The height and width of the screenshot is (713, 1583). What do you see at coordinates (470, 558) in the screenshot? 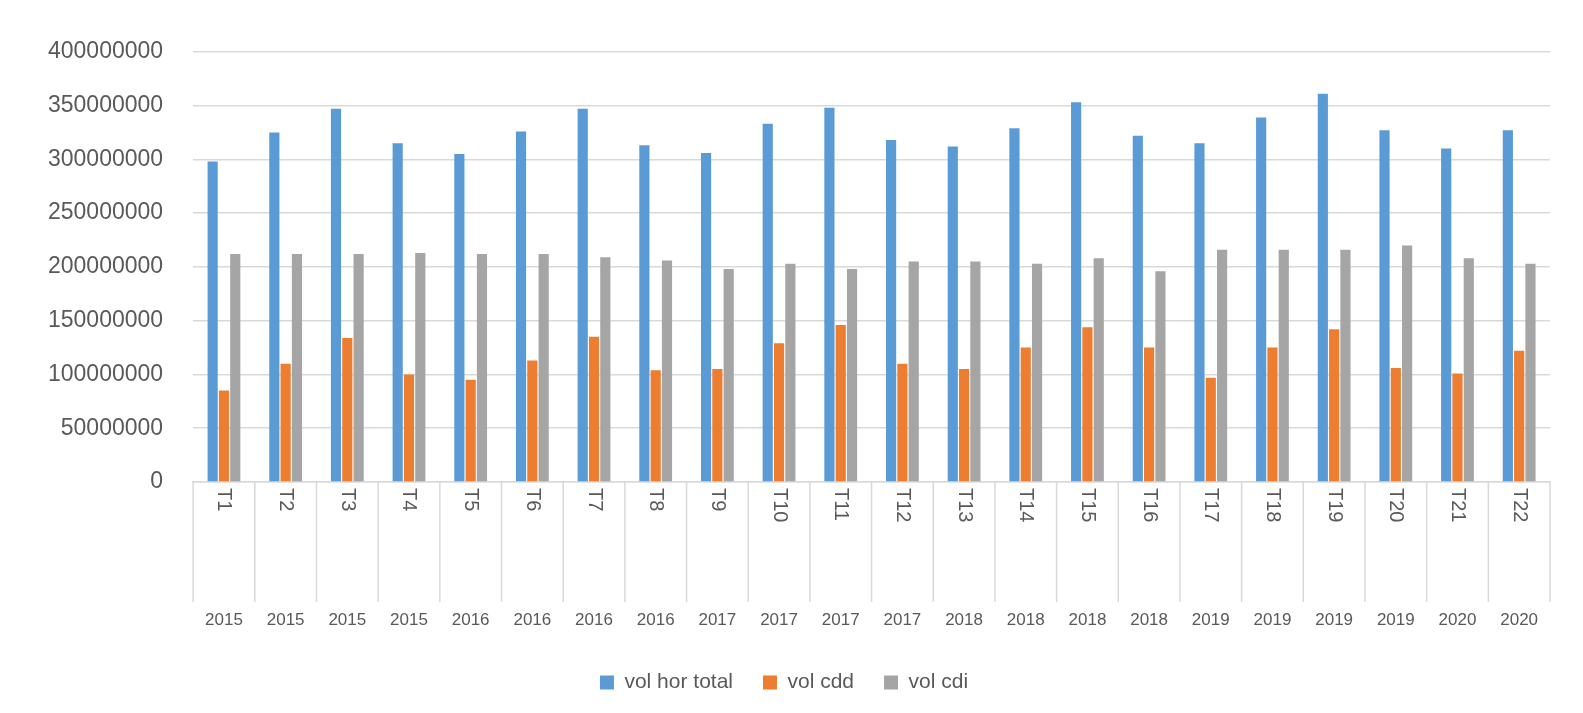
I see `category-label: T5 2016` at bounding box center [470, 558].